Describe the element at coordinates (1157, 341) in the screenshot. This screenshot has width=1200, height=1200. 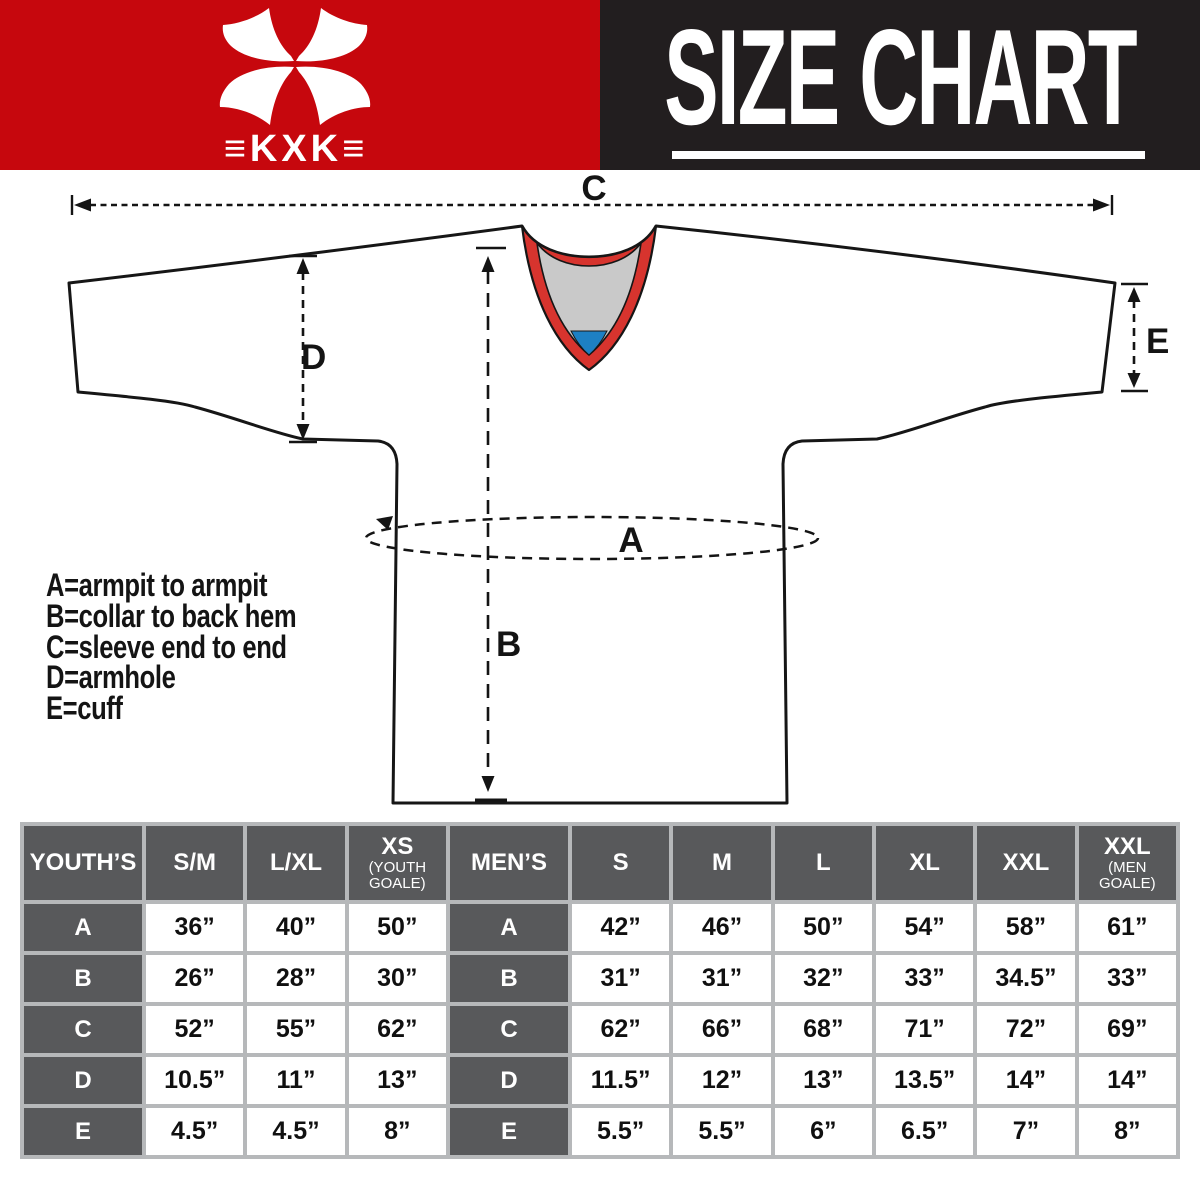
I see `dimension-e-label: E` at that location.